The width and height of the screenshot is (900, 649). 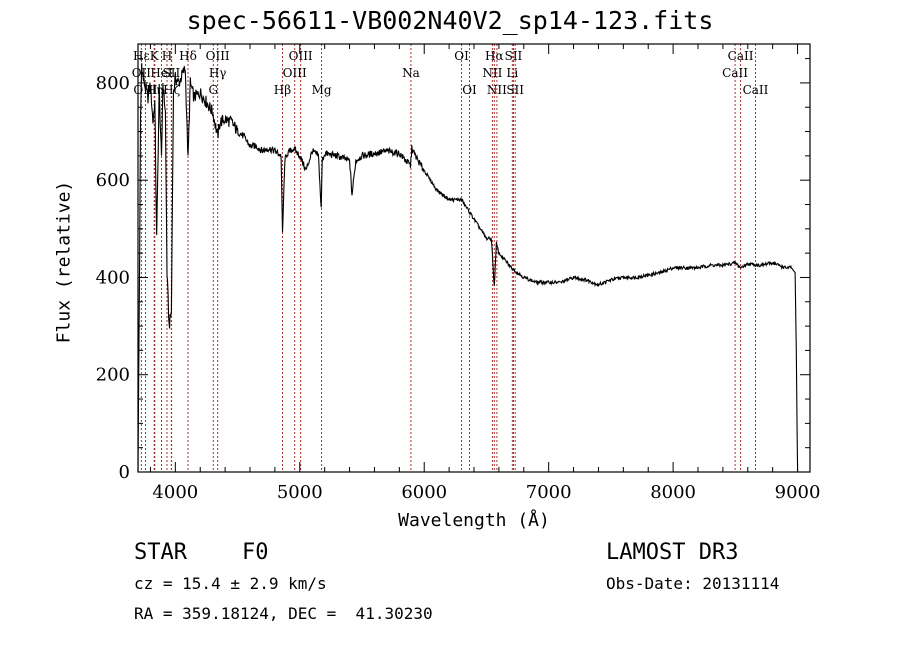 I want to click on x-tick-label: 5000, so click(x=300, y=492).